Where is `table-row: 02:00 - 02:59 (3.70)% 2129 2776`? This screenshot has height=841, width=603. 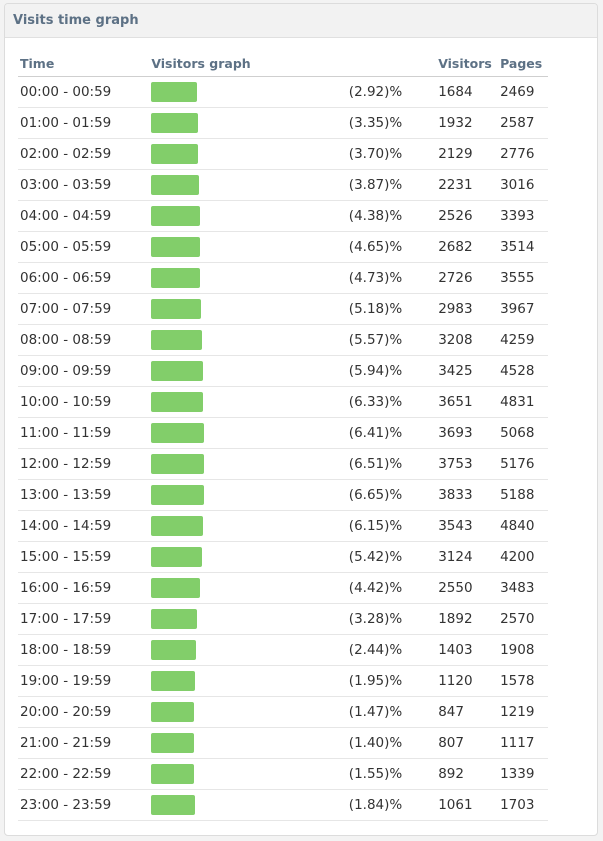 table-row: 02:00 - 02:59 (3.70)% 2129 2776 is located at coordinates (283, 154).